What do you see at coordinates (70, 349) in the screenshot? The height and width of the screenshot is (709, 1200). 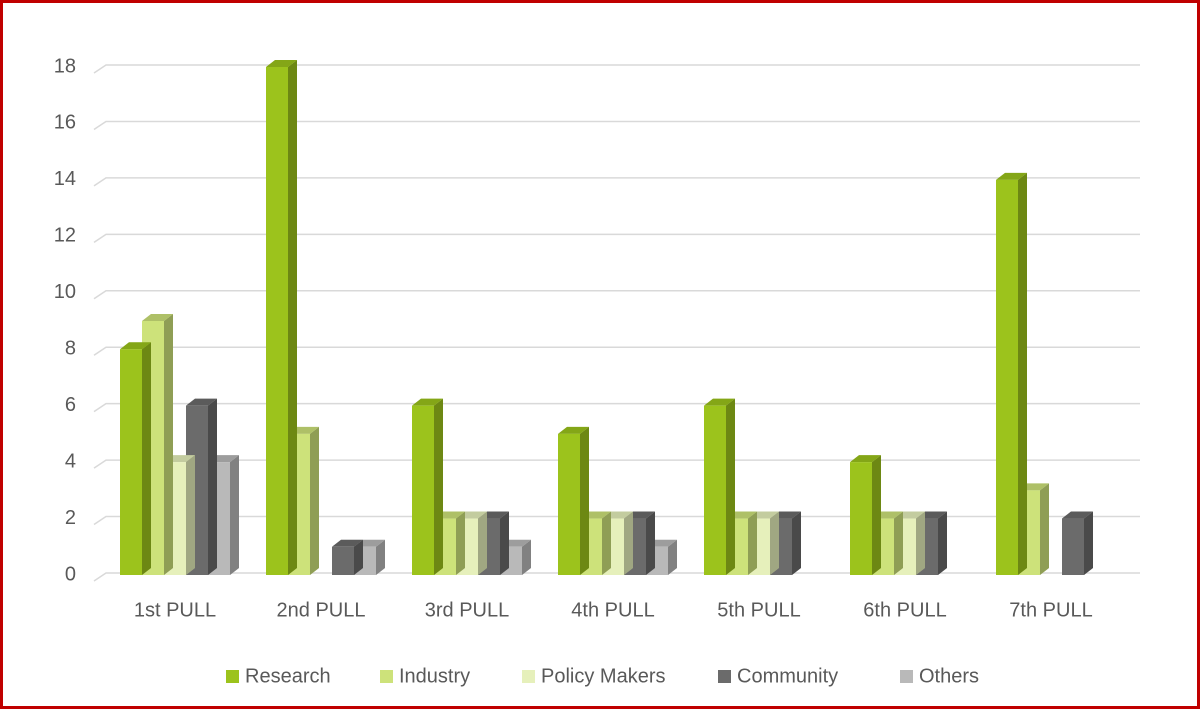 I see `y-tick-label: 8` at bounding box center [70, 349].